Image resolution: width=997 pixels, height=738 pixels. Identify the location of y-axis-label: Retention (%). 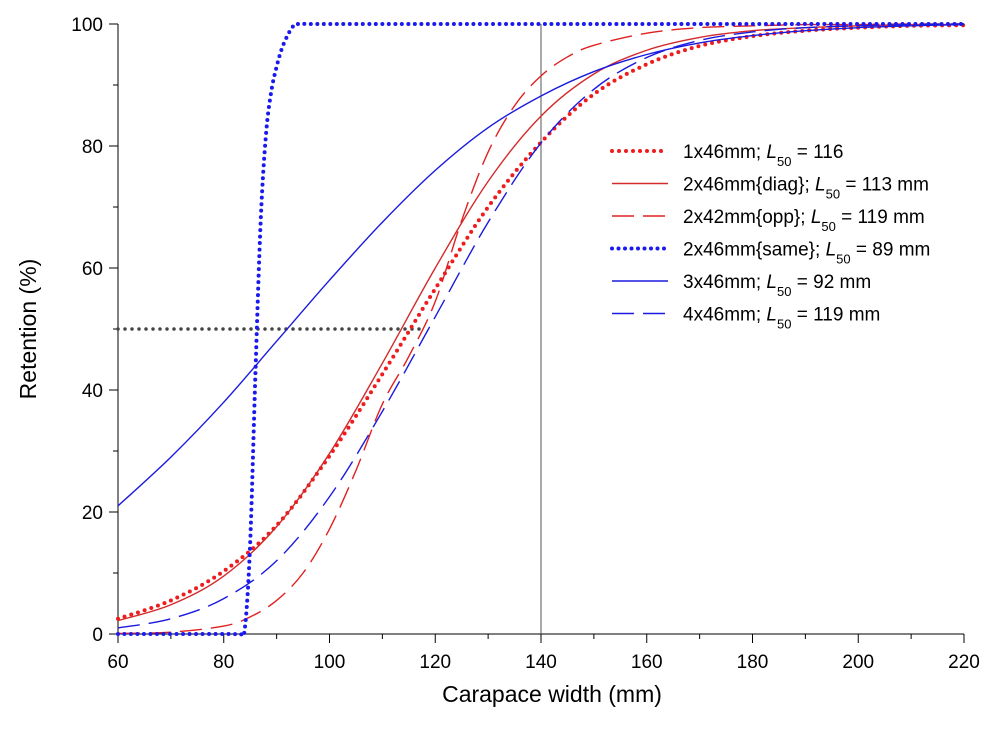
(28, 329).